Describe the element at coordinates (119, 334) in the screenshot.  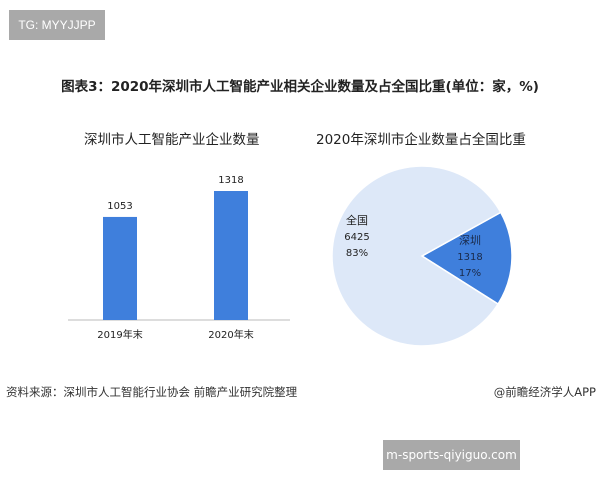
I see `x-tick-label: 2019年末` at that location.